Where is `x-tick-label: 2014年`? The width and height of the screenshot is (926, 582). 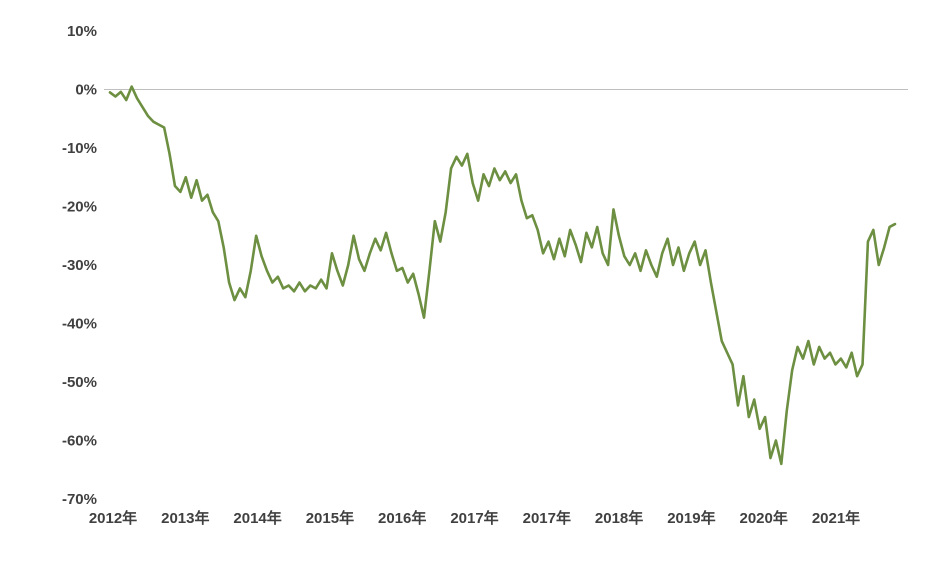
x-tick-label: 2014年 is located at coordinates (257, 518).